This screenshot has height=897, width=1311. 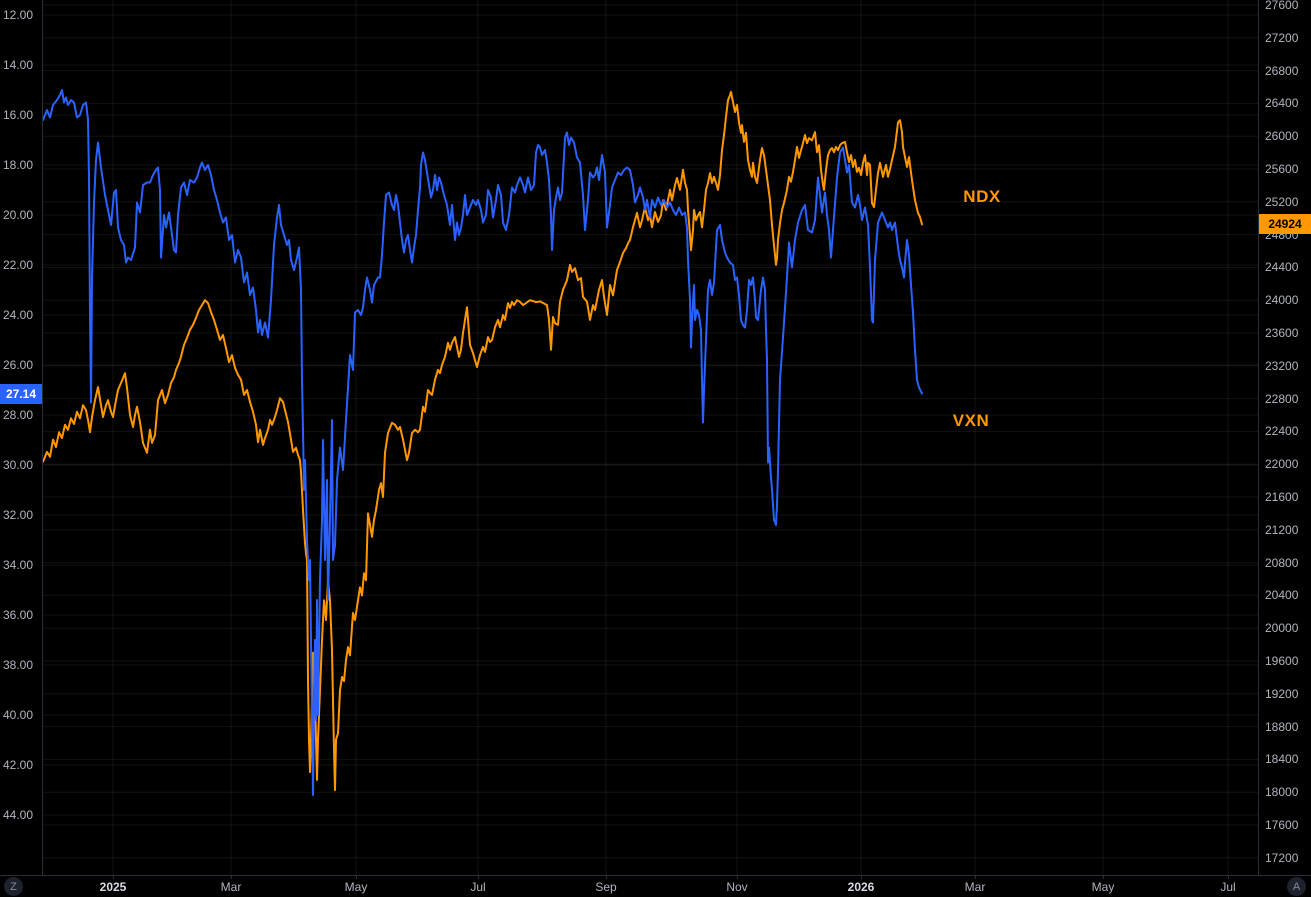 What do you see at coordinates (1282, 103) in the screenshot?
I see `right-axis-tick: 26400` at bounding box center [1282, 103].